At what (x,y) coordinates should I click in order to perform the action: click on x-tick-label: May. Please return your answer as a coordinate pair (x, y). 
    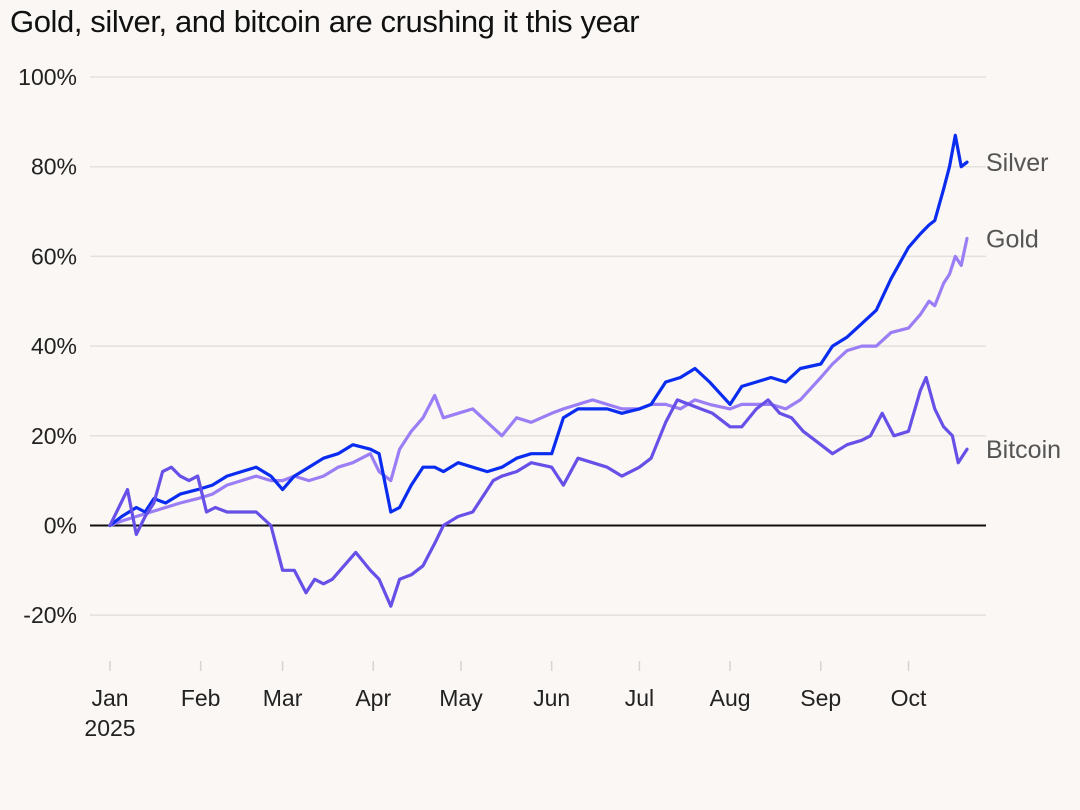
    Looking at the image, I should click on (461, 698).